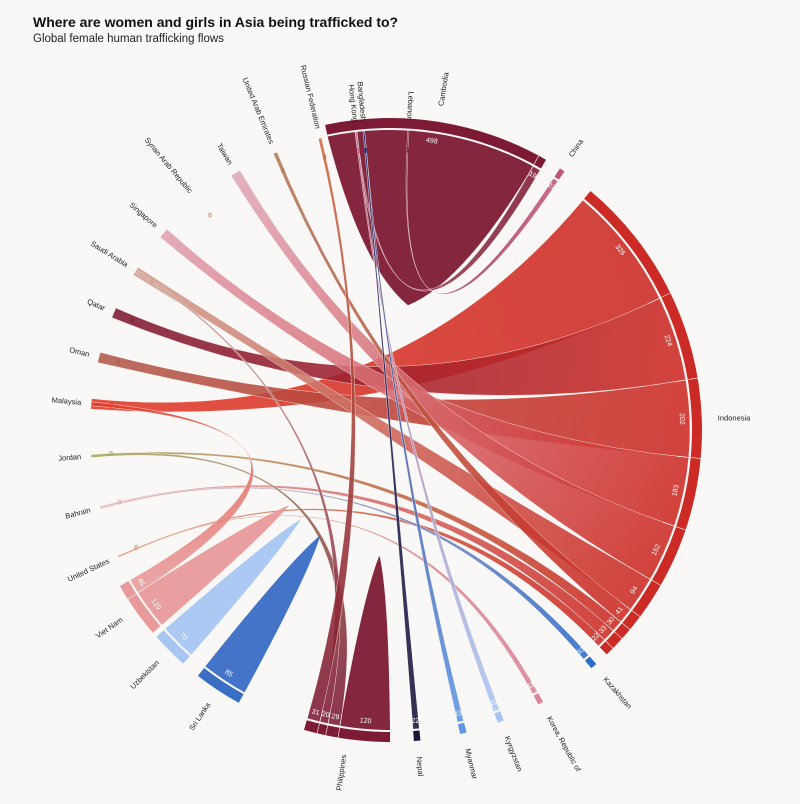 This screenshot has height=804, width=800. Describe the element at coordinates (427, 421) in the screenshot. I see `ribbon-kyrgyzstan-to-hong-kong` at that location.